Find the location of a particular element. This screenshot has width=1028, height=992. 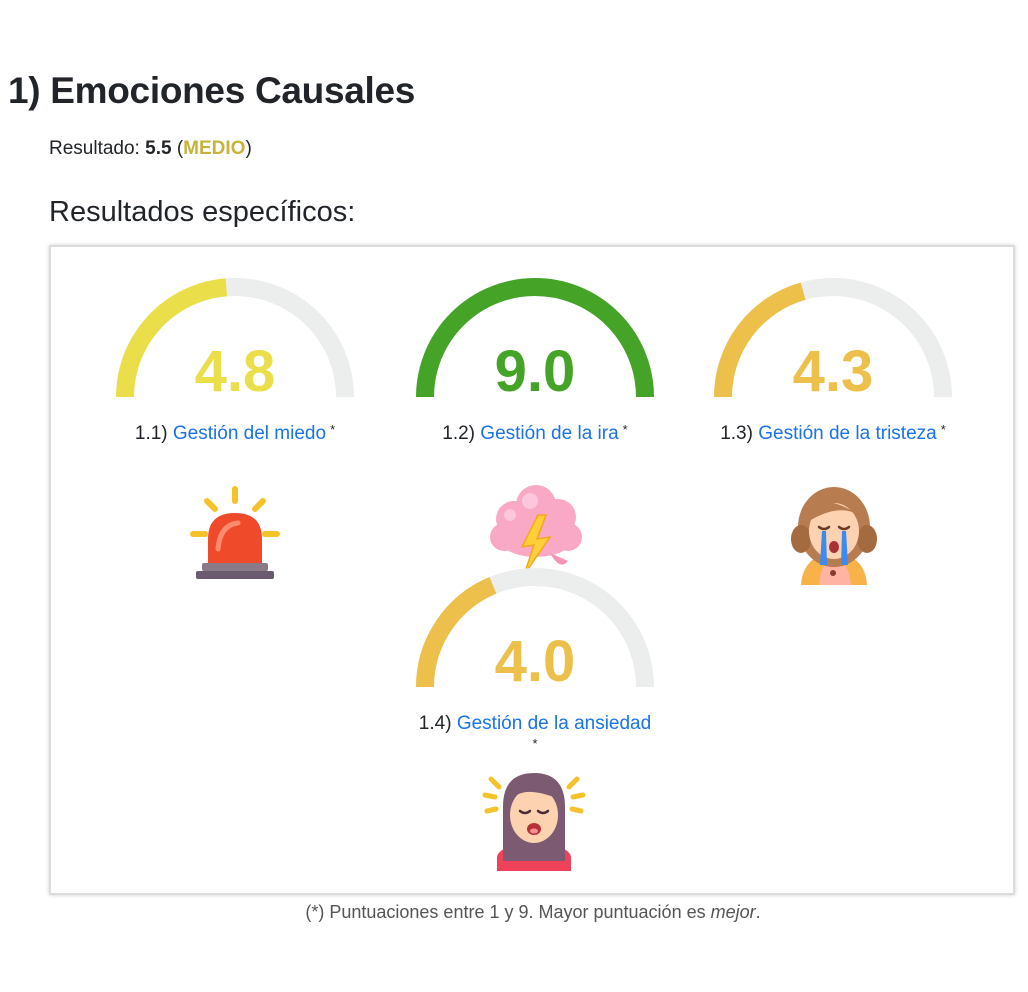

gauge-value: 4.8 is located at coordinates (235, 371).